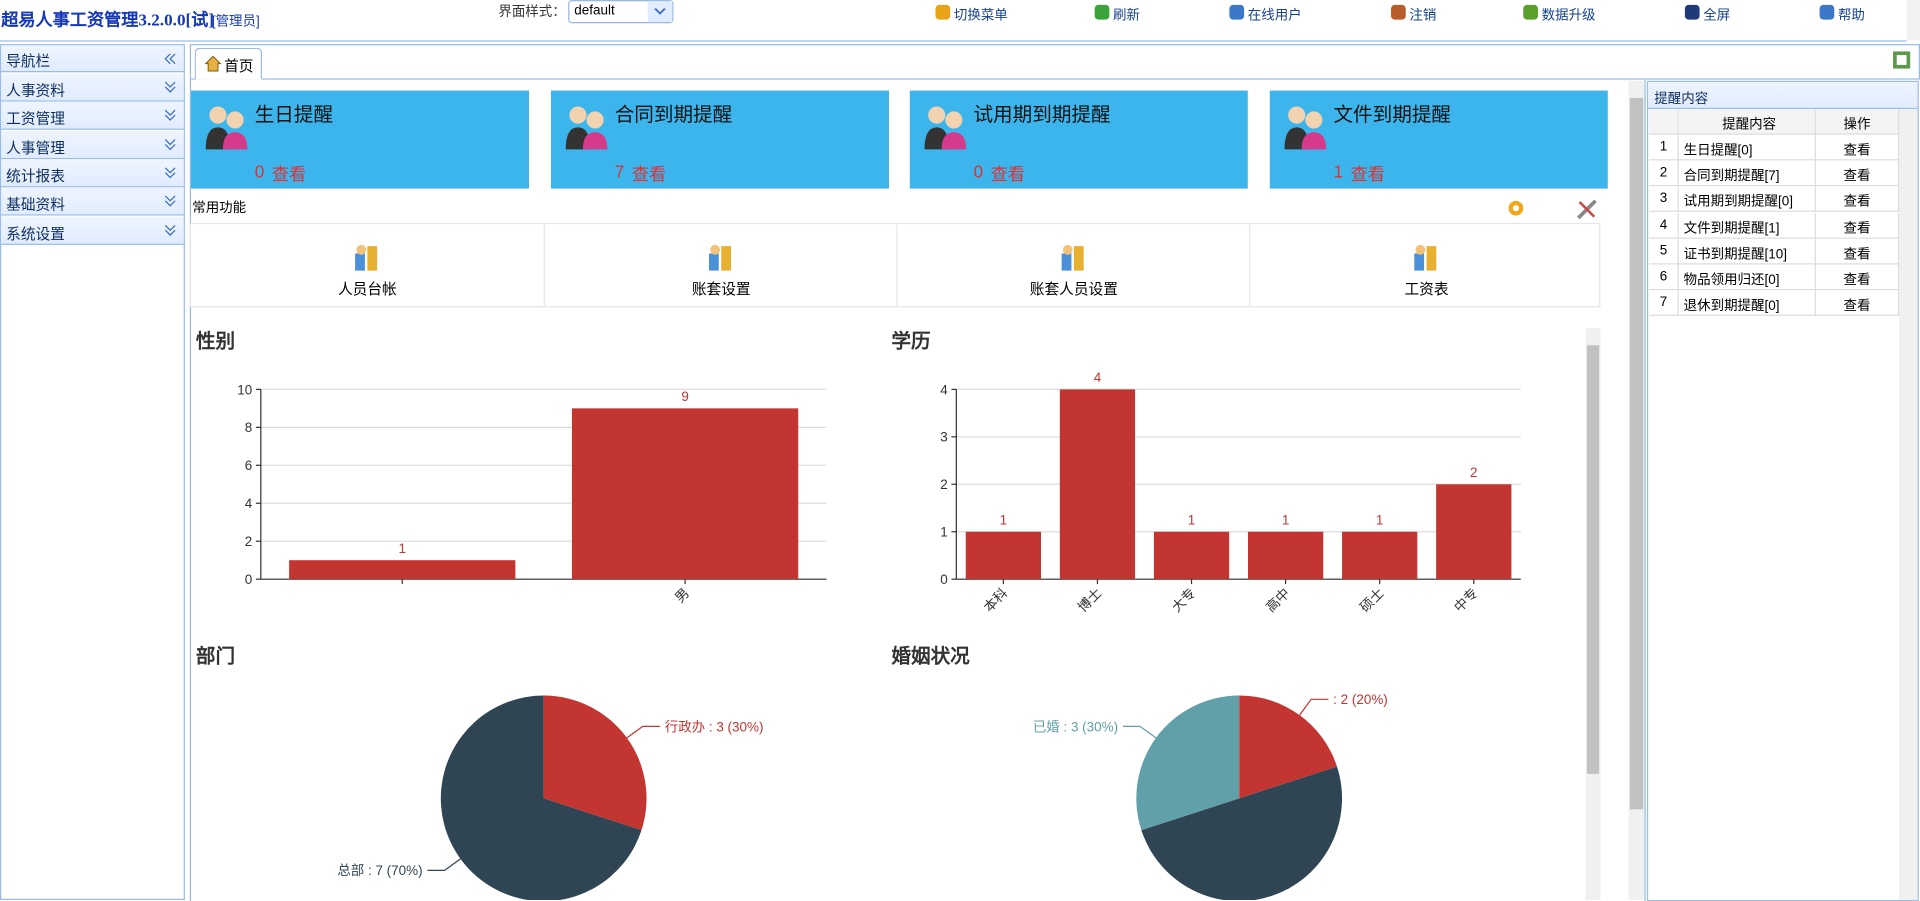 The height and width of the screenshot is (901, 1920). I want to click on function-item: 账套设置, so click(720, 265).